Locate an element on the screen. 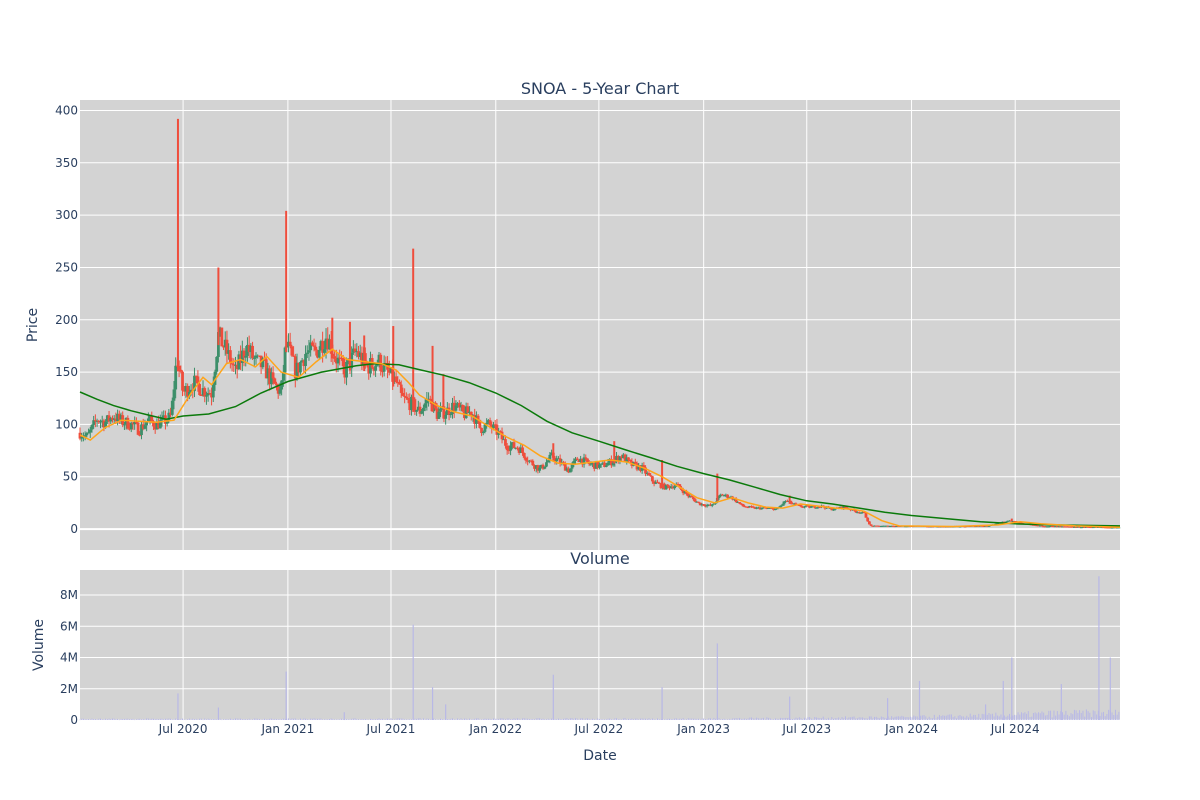  price-axis-title: Price is located at coordinates (33, 325).